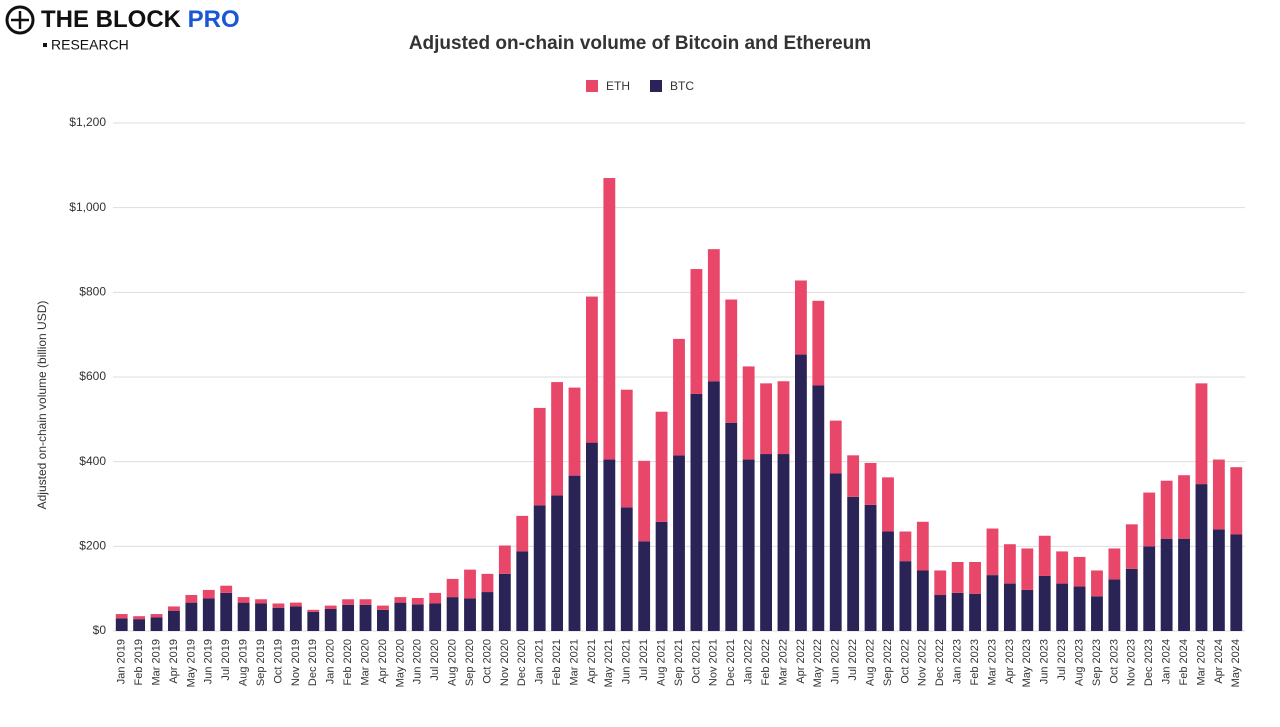 Image resolution: width=1280 pixels, height=727 pixels. What do you see at coordinates (888, 662) in the screenshot?
I see `x-tick-label: Sep 2022` at bounding box center [888, 662].